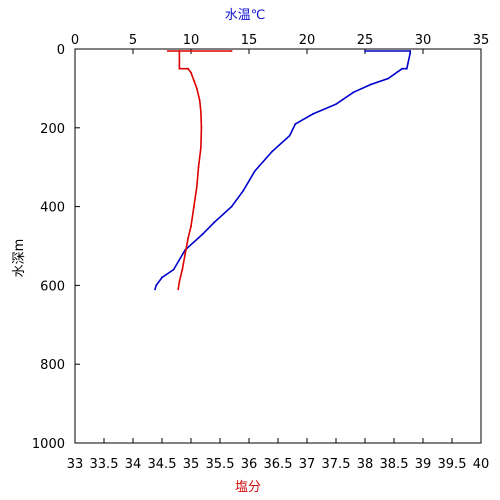  I want to click on left-tick-label: 200, so click(52, 129).